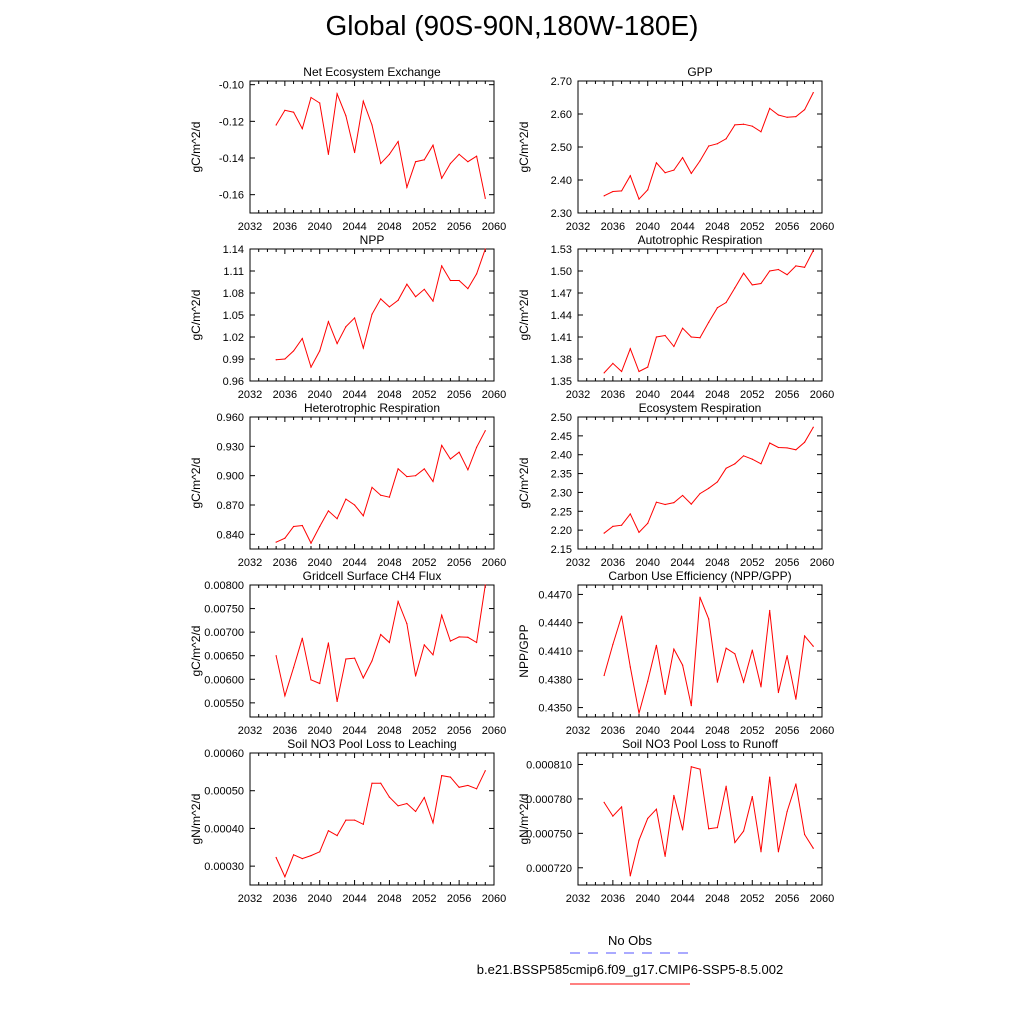 This screenshot has width=1024, height=1024. I want to click on y-tick-label: 0.000810, so click(549, 765).